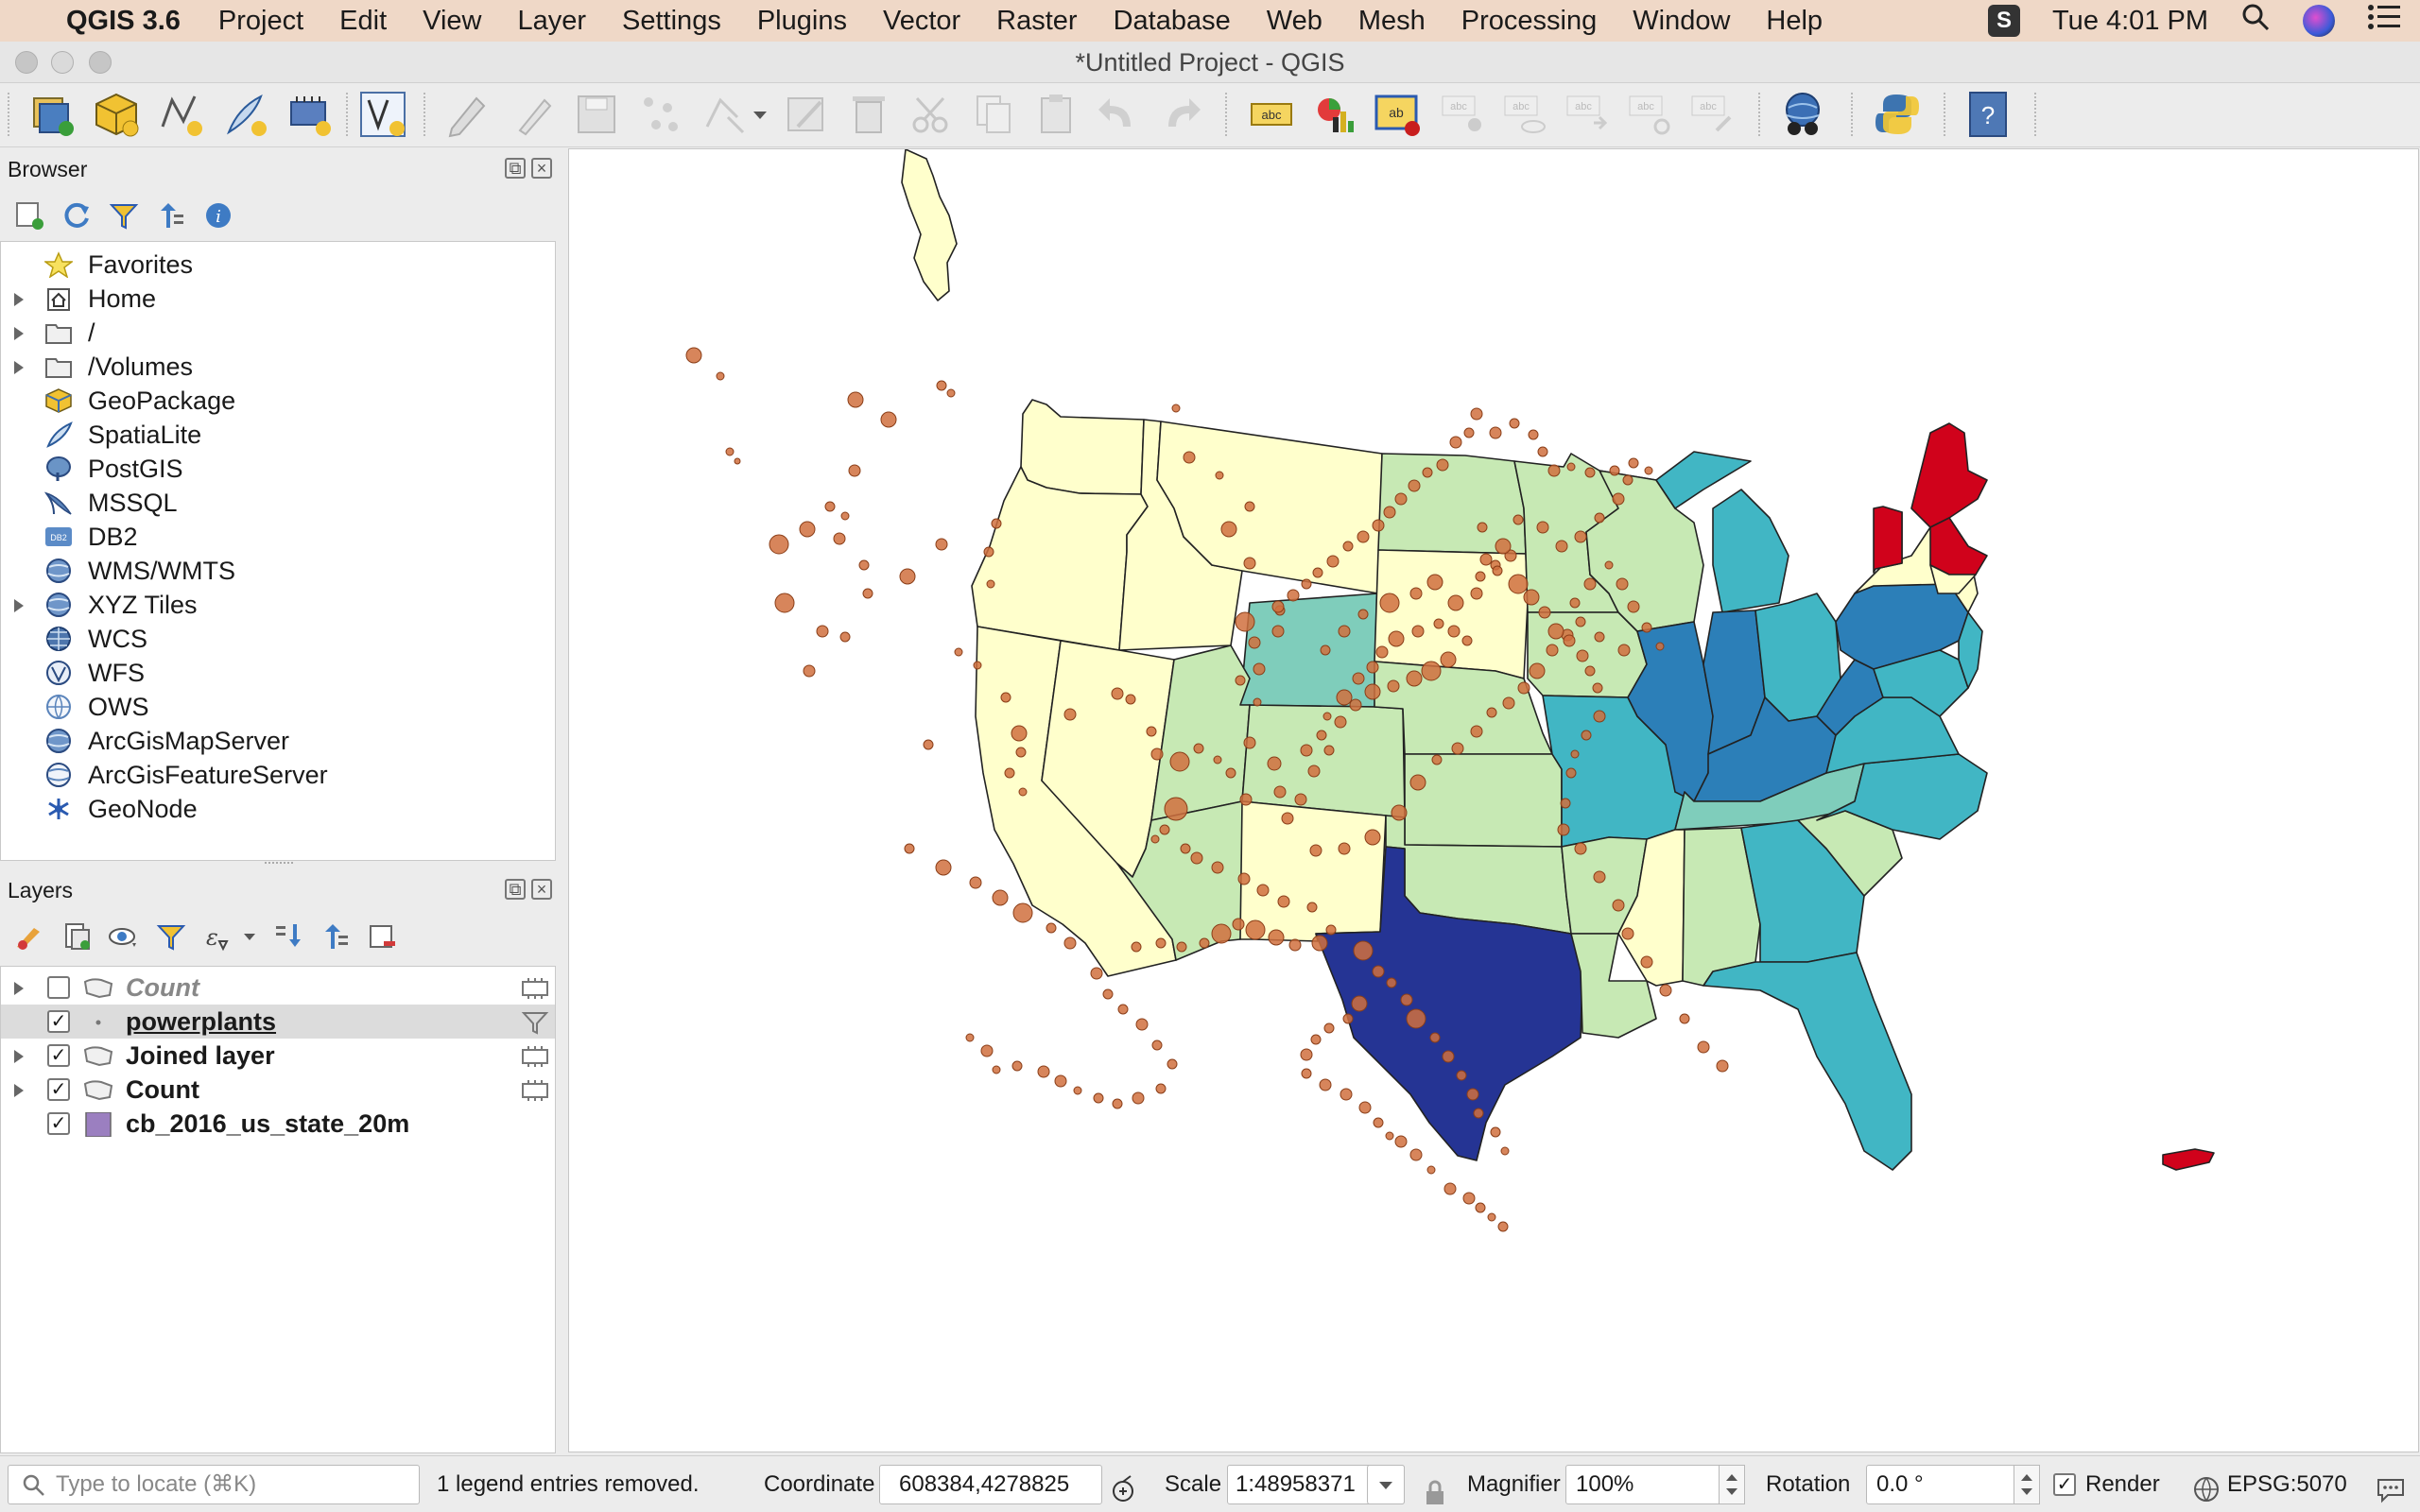 The width and height of the screenshot is (2420, 1512). I want to click on menu-processing: Processing, so click(1530, 20).